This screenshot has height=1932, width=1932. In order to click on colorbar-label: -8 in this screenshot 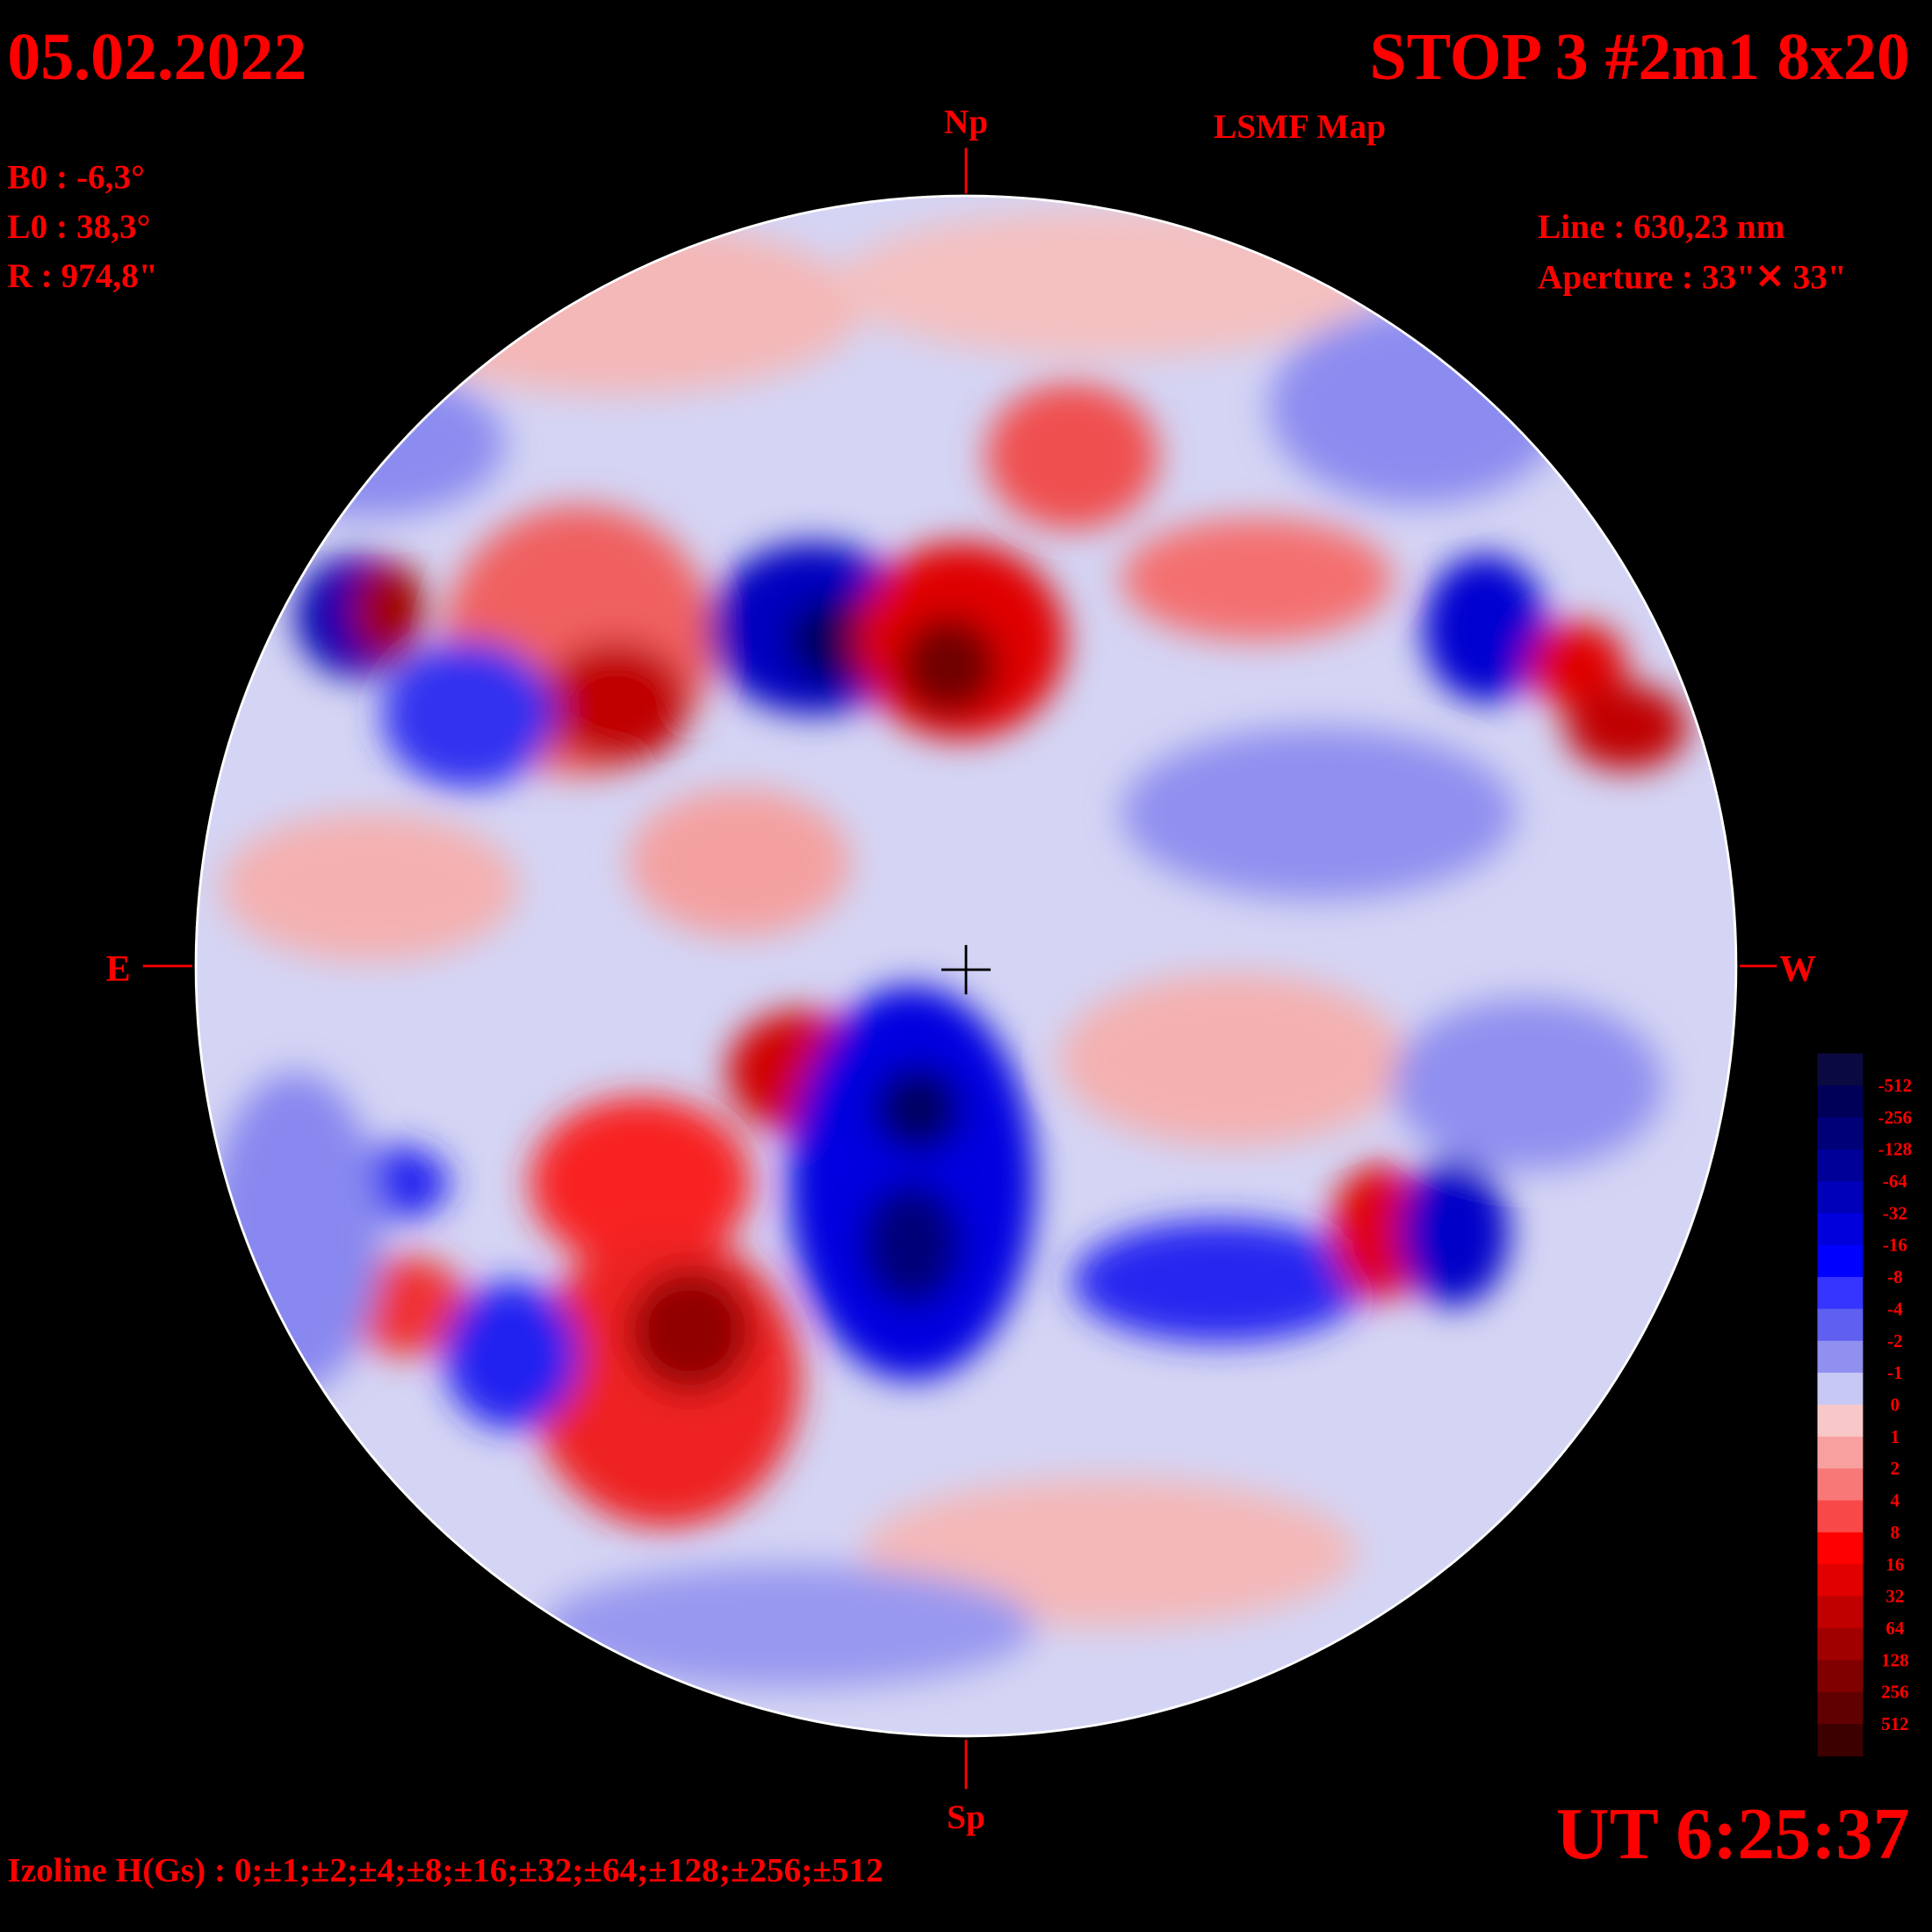, I will do `click(1895, 1276)`.